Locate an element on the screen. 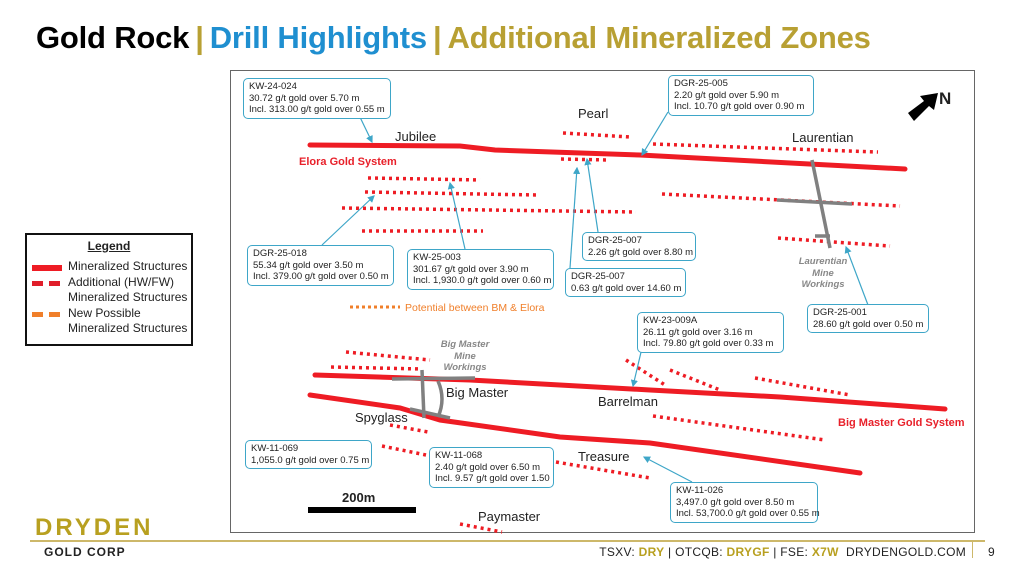 This screenshot has height=575, width=1024. assay: Incl. 53,700.0 g/t gold over 0.55 m is located at coordinates (748, 513).